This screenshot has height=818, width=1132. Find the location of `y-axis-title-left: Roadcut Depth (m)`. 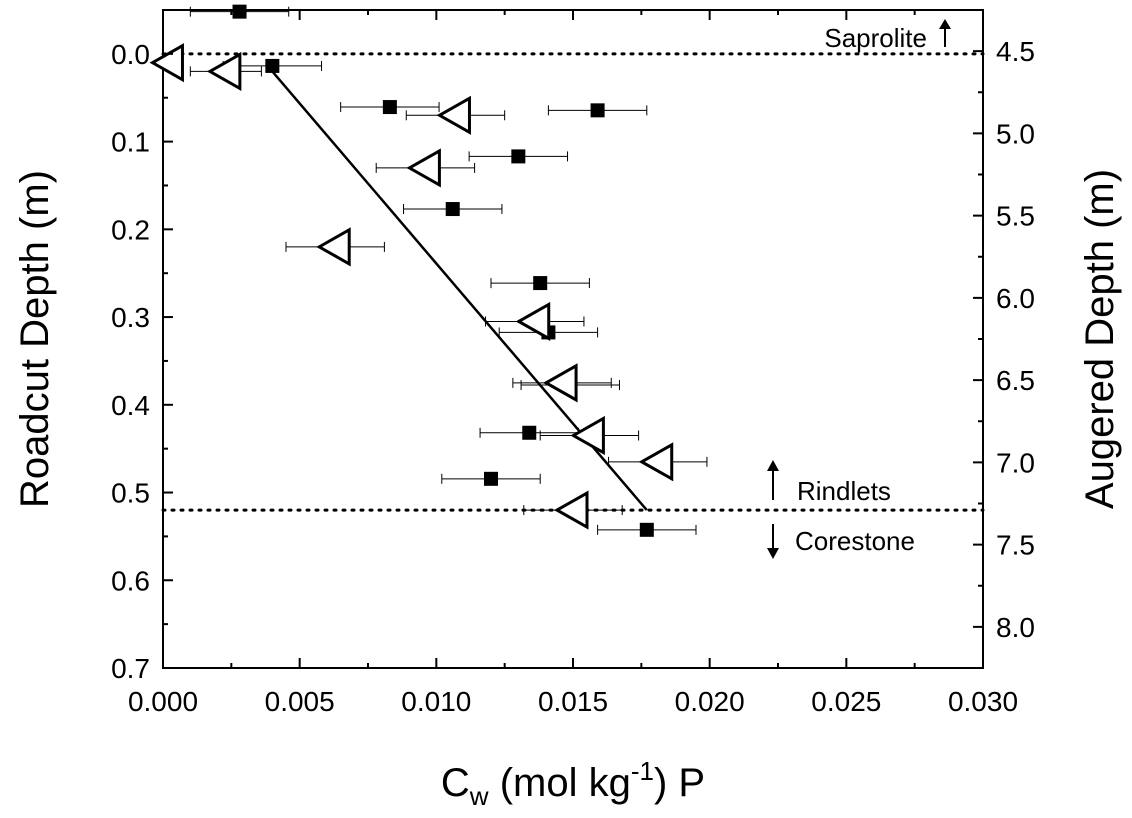

y-axis-title-left: Roadcut Depth (m) is located at coordinates (35, 339).